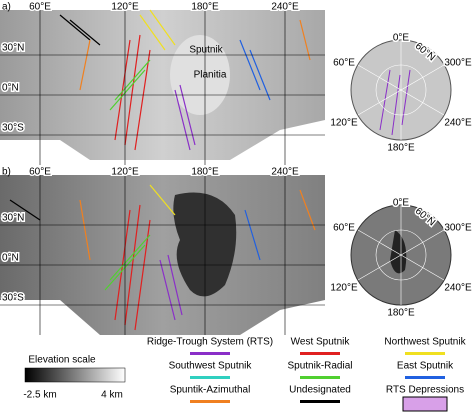  I want to click on panel-label: a), so click(6, 7).